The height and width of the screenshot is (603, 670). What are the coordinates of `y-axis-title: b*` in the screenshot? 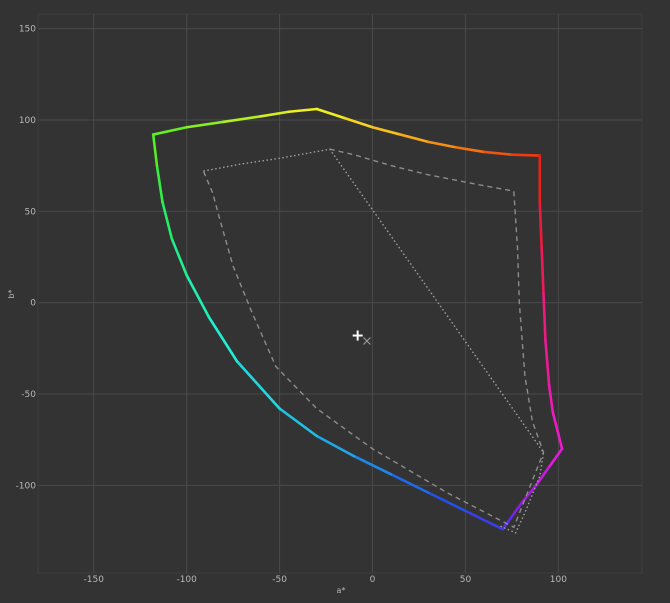 It's located at (11, 293).